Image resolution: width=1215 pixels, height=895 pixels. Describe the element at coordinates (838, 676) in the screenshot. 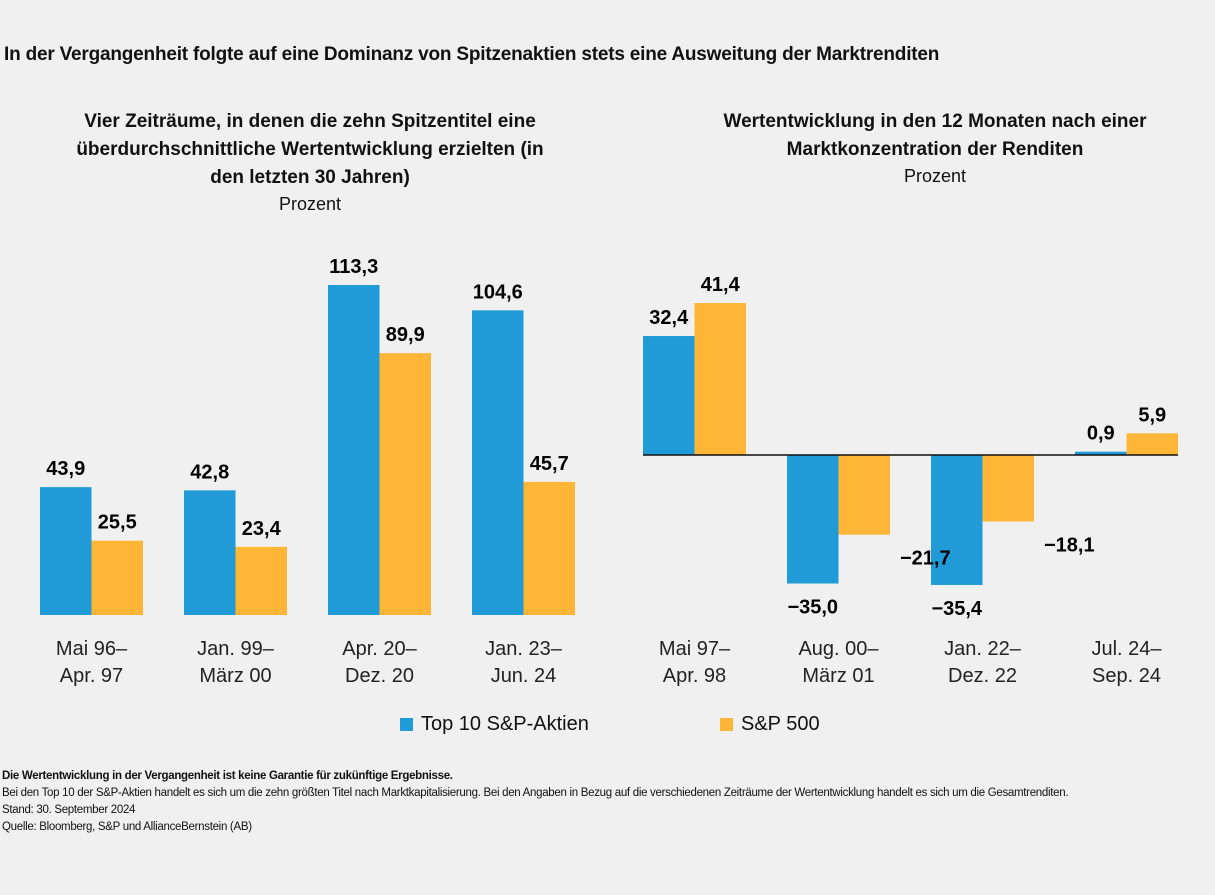

I see `category-label-chart2-2: März 01` at that location.